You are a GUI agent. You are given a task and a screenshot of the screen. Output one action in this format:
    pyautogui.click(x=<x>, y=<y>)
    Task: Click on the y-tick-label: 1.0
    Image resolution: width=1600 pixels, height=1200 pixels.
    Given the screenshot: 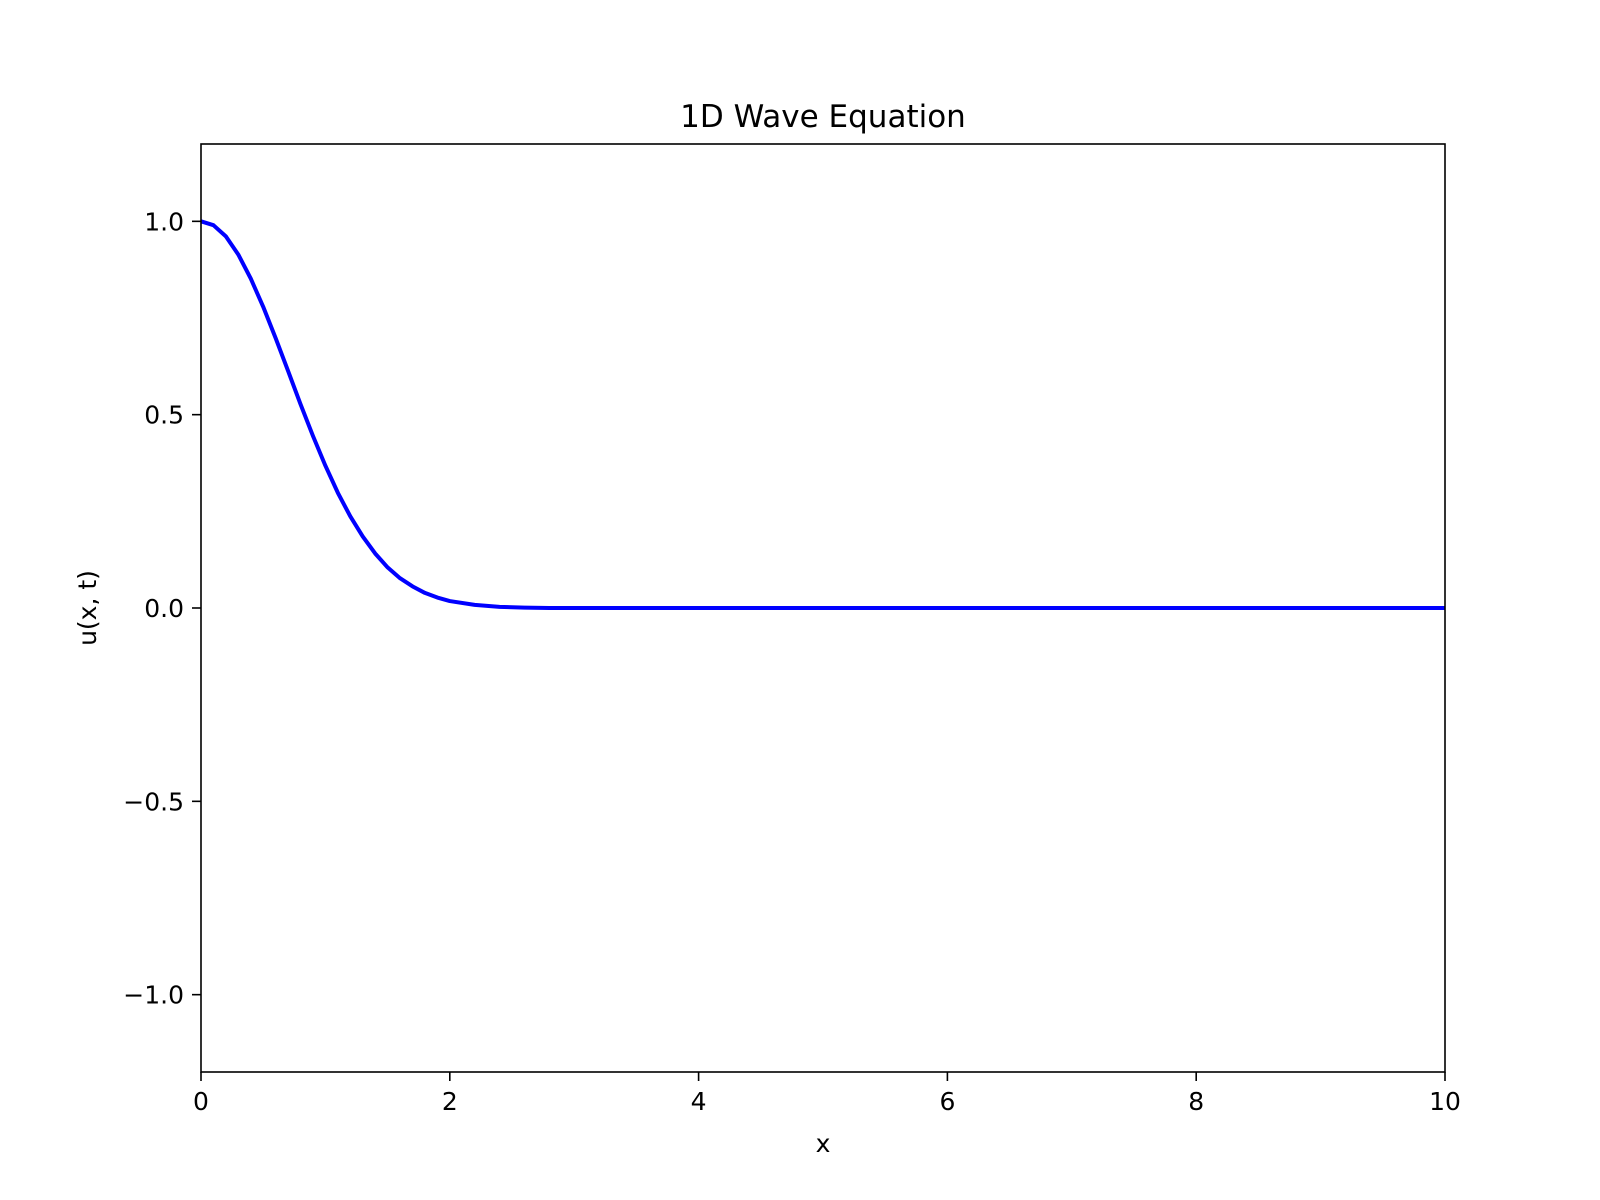 What is the action you would take?
    pyautogui.click(x=164, y=221)
    